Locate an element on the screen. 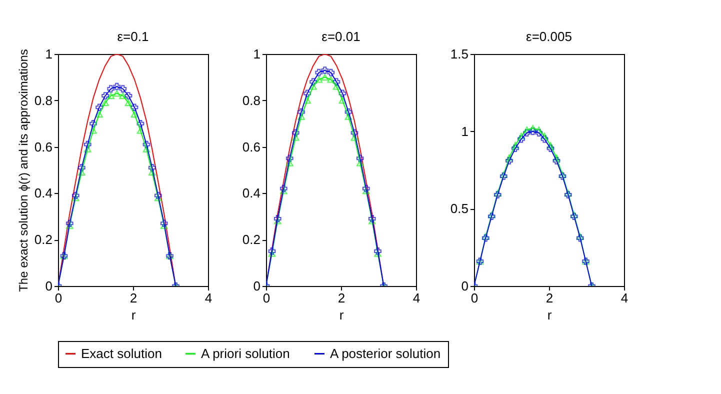 Image resolution: width=721 pixels, height=394 pixels. y-axis-title: The exact solution ϕ(r) and its approximations is located at coordinates (23, 170).